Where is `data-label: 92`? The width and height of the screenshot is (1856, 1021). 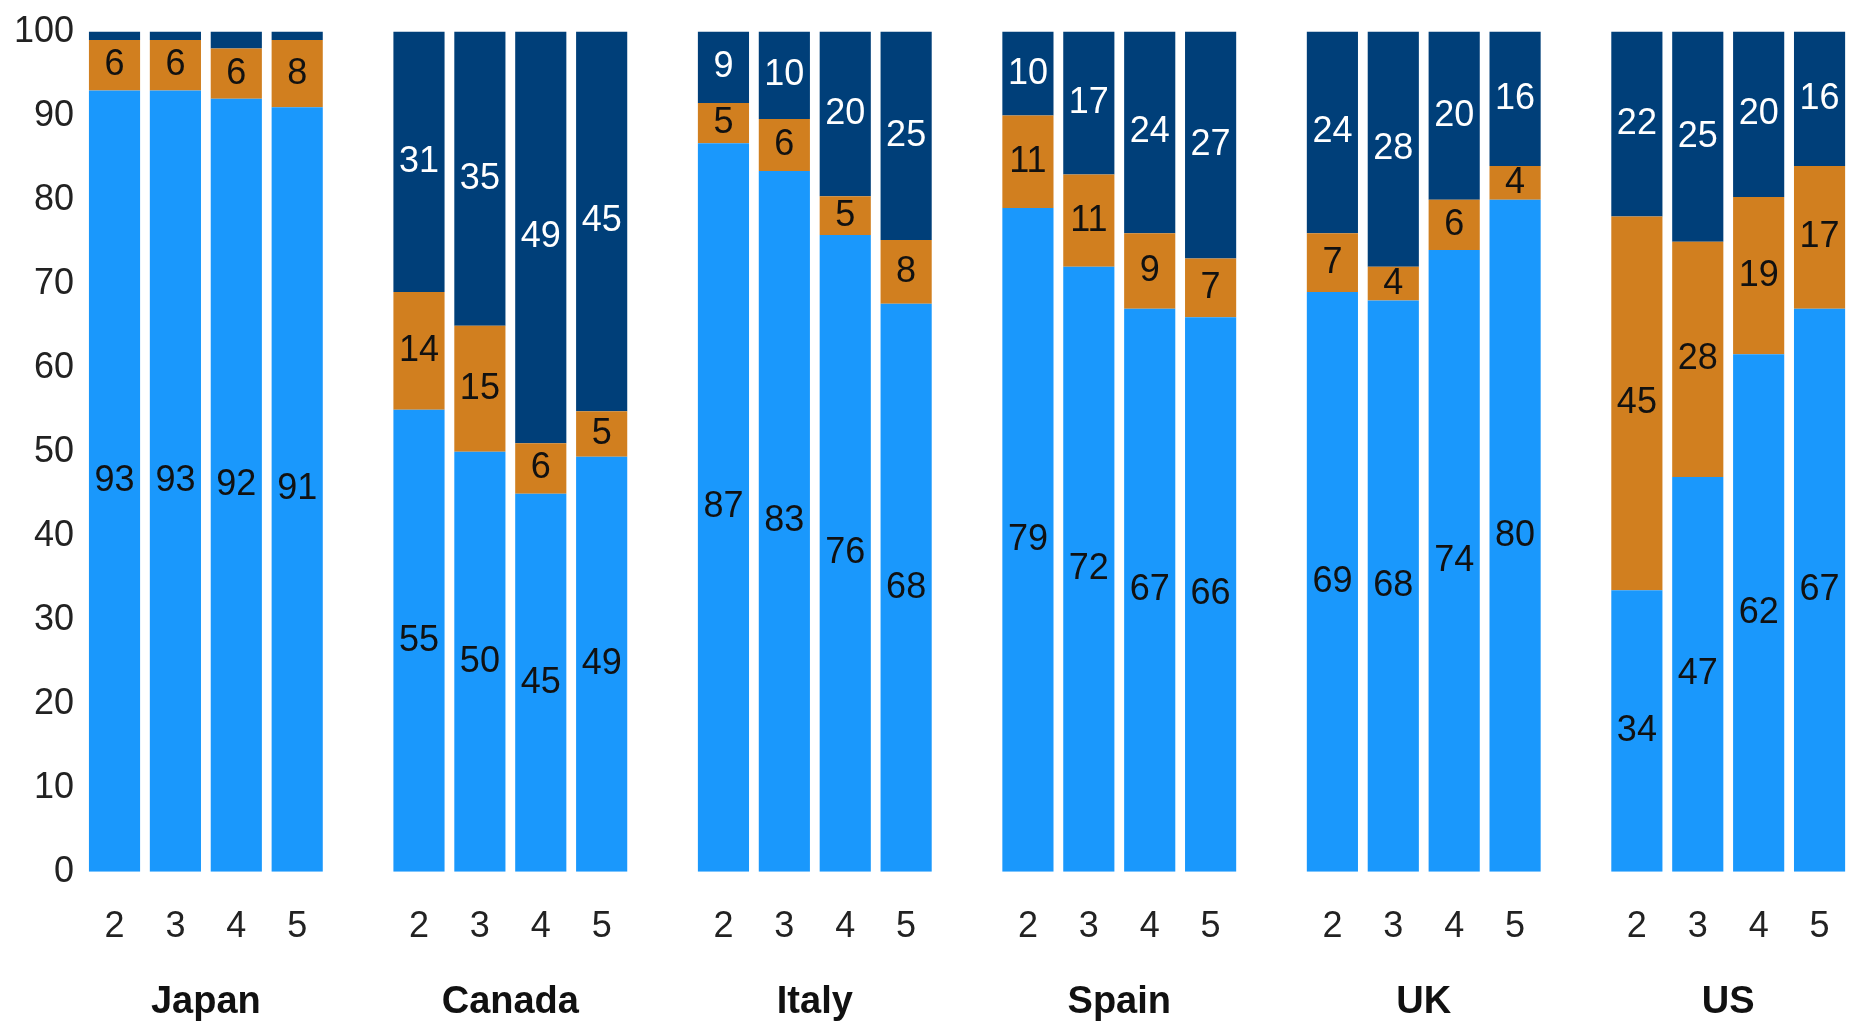 data-label: 92 is located at coordinates (236, 483).